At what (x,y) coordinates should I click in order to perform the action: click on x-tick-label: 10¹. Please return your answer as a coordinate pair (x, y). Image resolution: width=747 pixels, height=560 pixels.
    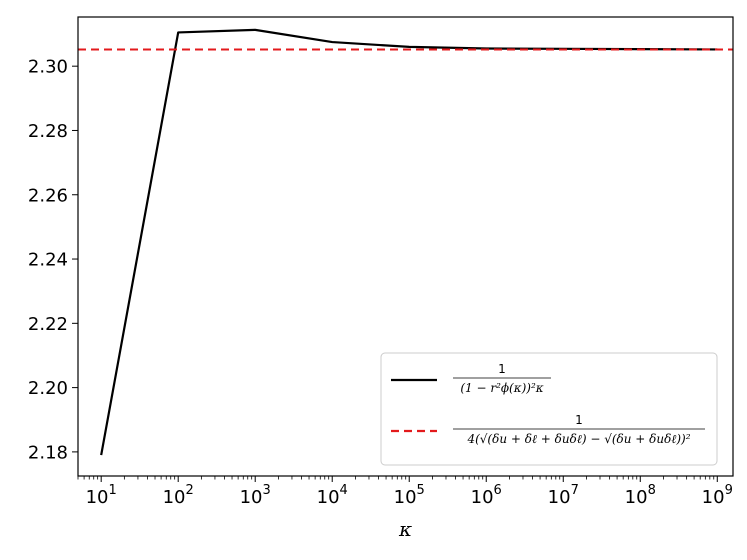
    Looking at the image, I should click on (101, 495).